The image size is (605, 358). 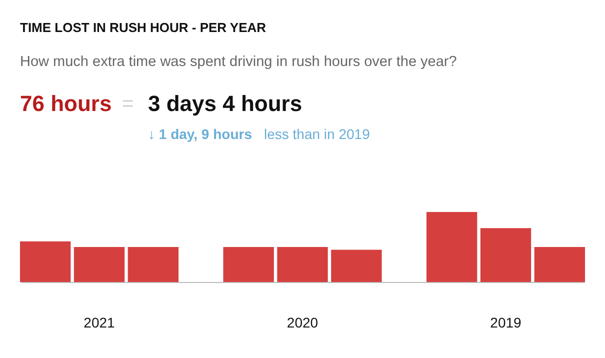 I want to click on chart-title: TIME LOST IN RUSH HOUR - PER YEAR, so click(x=143, y=27).